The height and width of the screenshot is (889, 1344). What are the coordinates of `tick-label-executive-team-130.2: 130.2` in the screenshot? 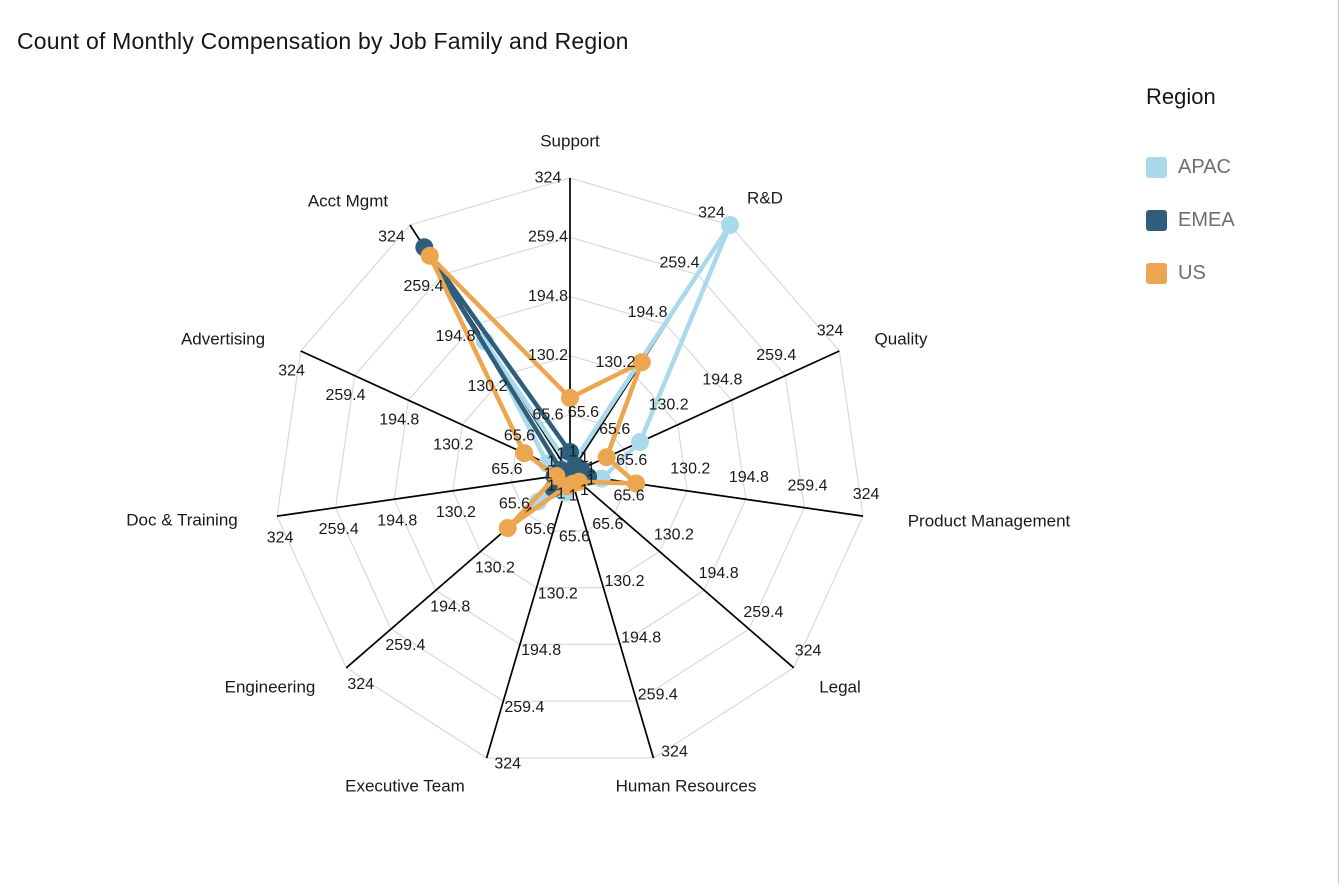 It's located at (558, 593).